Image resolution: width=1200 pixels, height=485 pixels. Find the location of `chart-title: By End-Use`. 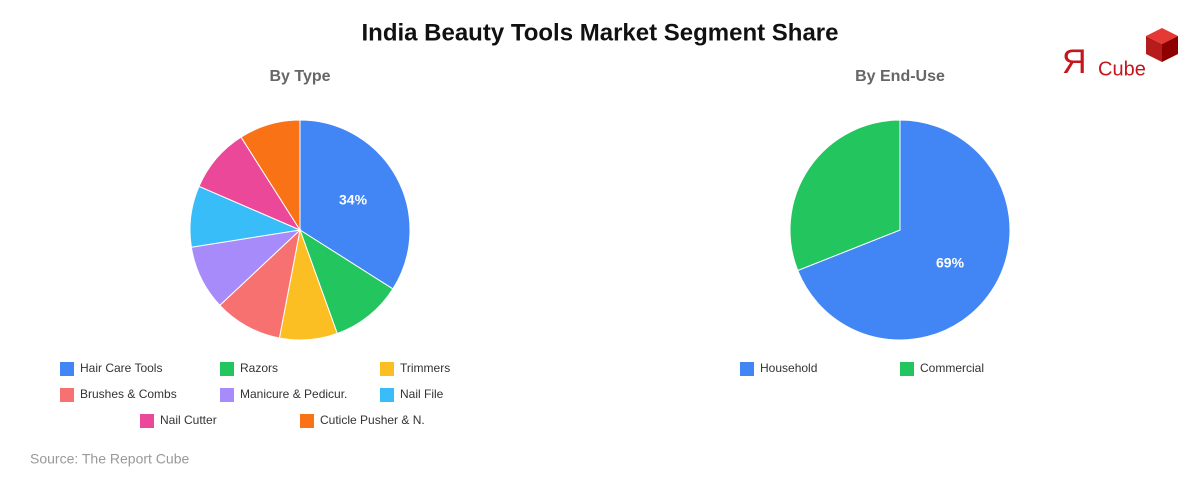

chart-title: By End-Use is located at coordinates (900, 76).